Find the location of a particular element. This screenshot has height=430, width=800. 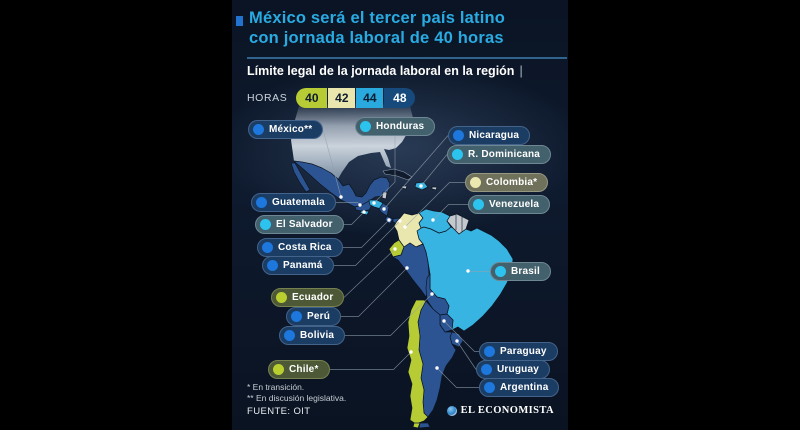

country-label-nicaragua: Nicaragua is located at coordinates (489, 135).